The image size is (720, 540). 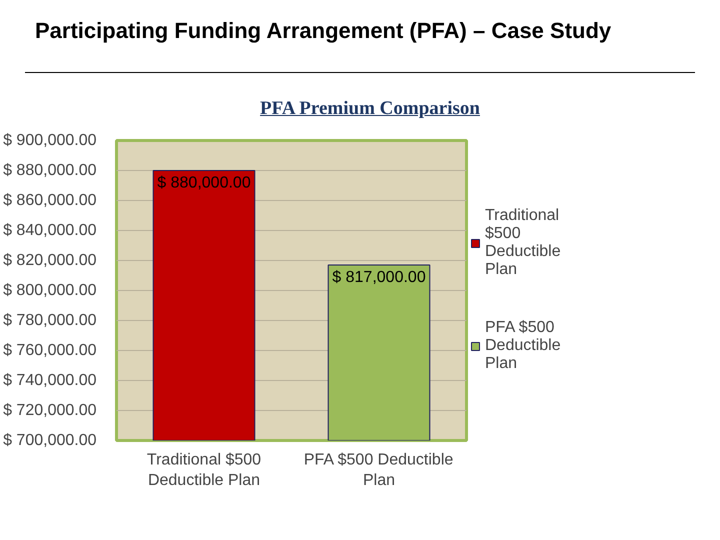 What do you see at coordinates (50, 290) in the screenshot?
I see `y-tick-label: $ 800,000.00` at bounding box center [50, 290].